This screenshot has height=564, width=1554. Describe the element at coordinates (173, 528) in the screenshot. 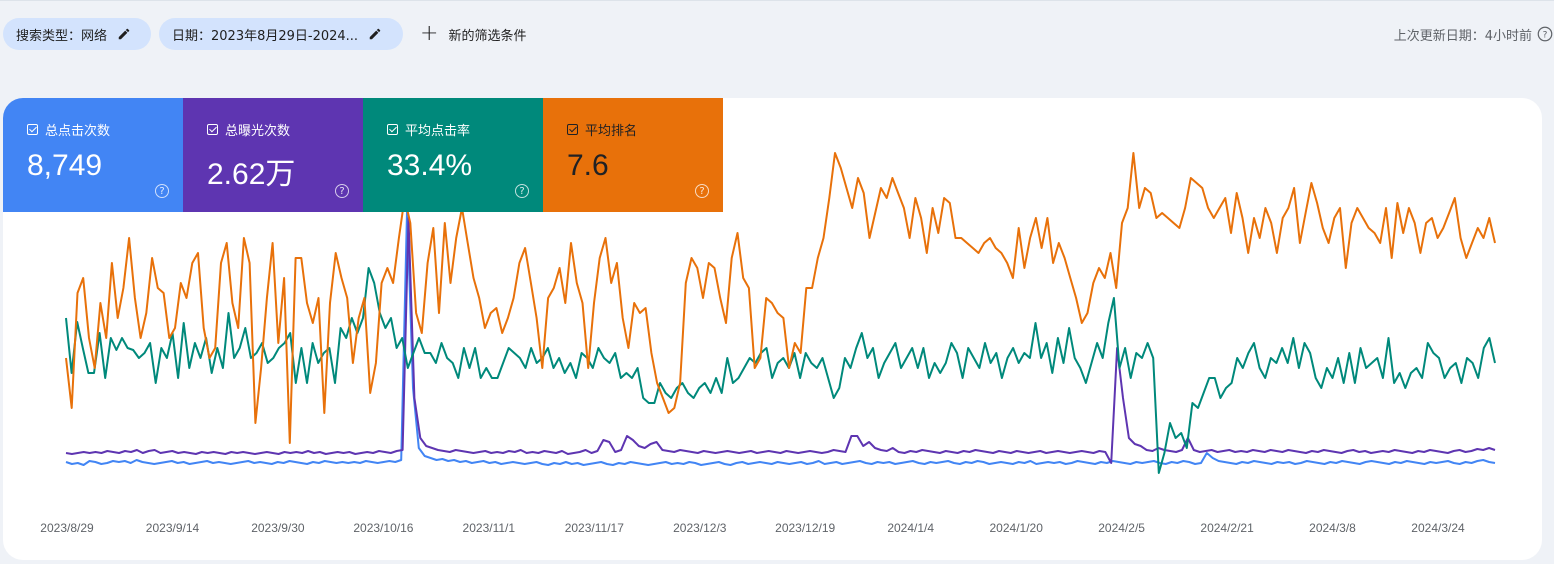

I see `x-tick-label: 2023/9/14` at that location.